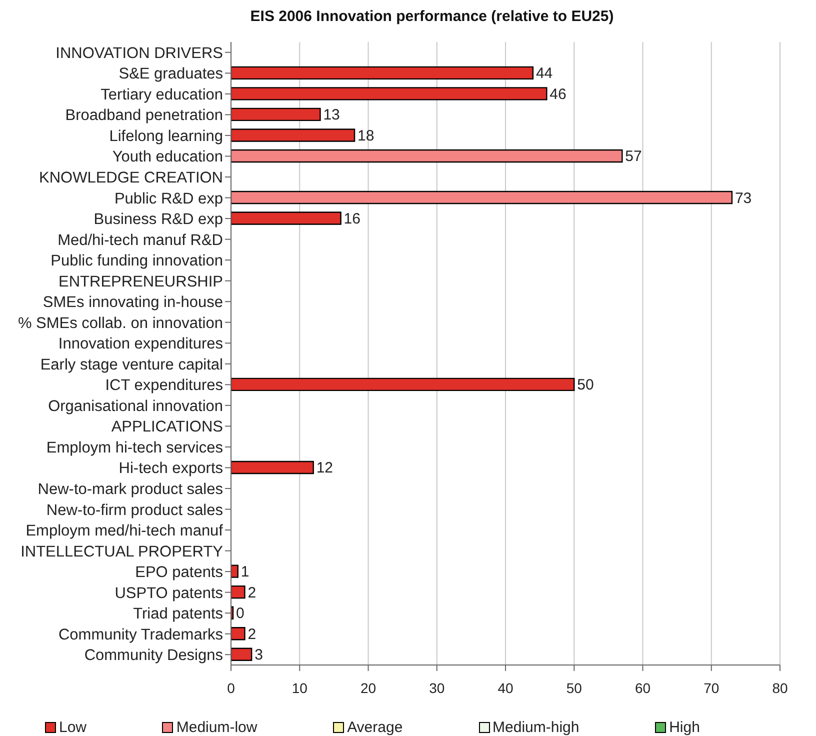 Image resolution: width=816 pixels, height=736 pixels. I want to click on x-tick-label: 60, so click(642, 688).